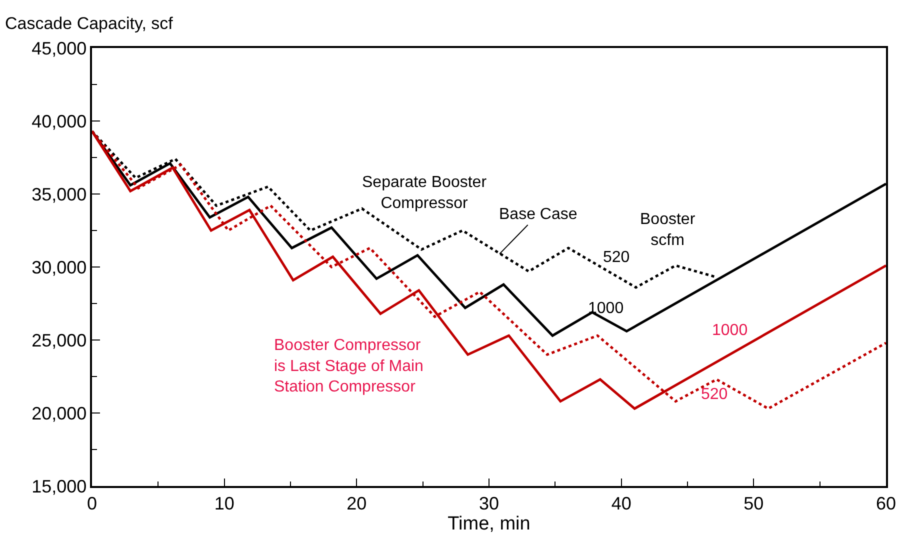 Image resolution: width=900 pixels, height=550 pixels. What do you see at coordinates (538, 214) in the screenshot?
I see `annotation: Base Case` at bounding box center [538, 214].